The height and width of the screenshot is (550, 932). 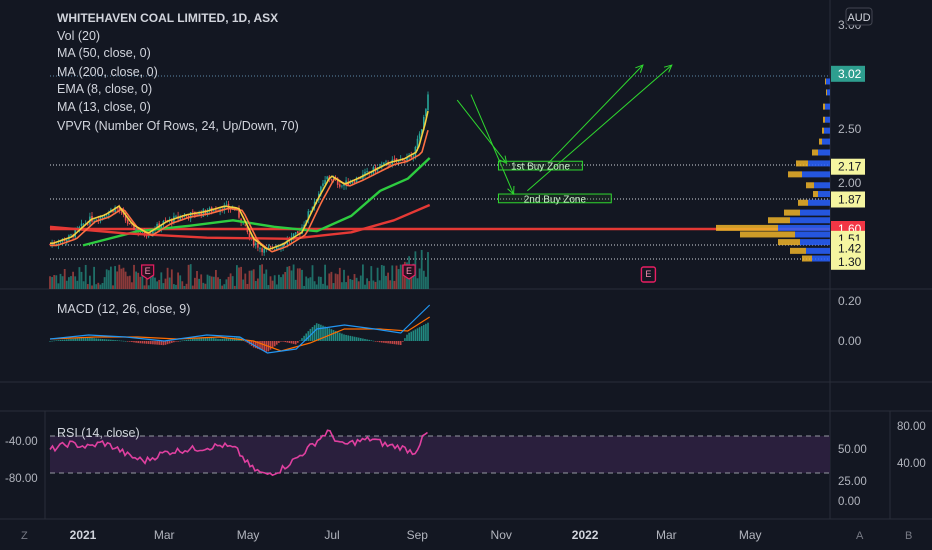 I want to click on auto-scale-button: A, so click(x=860, y=536).